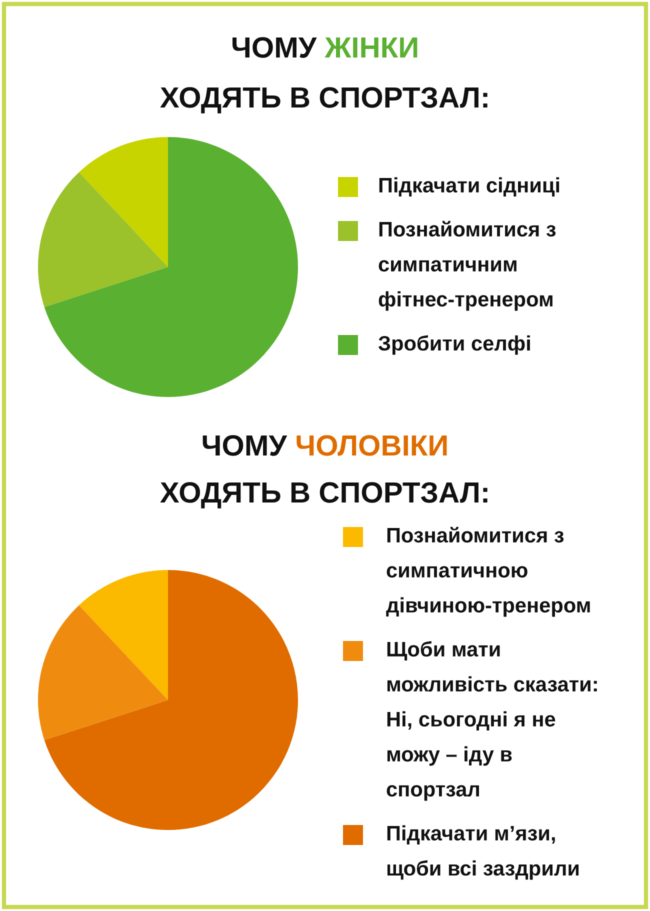  Describe the element at coordinates (491, 721) in the screenshot. I see `legend-label: Щоби мати можливість сказати: Ні, сьогодні я не можу – іду в спортзал` at that location.